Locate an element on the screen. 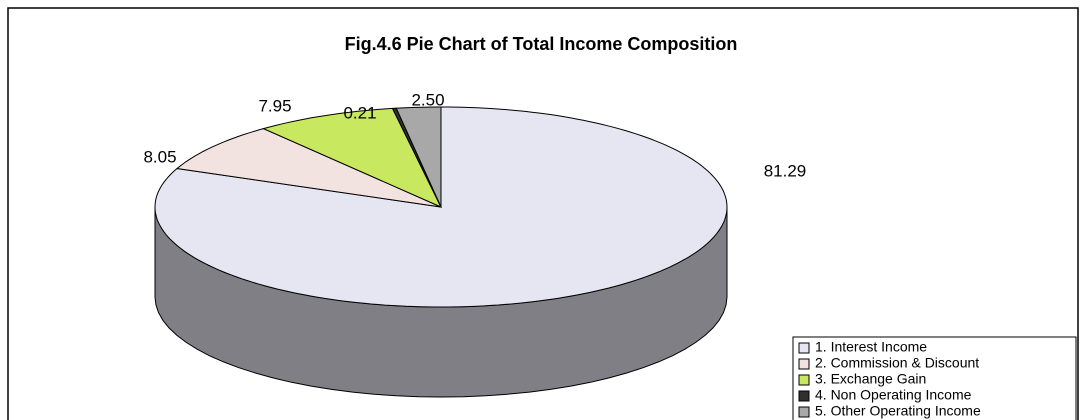 Image resolution: width=1082 pixels, height=420 pixels. legend-label: 2. Commission & Discount is located at coordinates (897, 363).